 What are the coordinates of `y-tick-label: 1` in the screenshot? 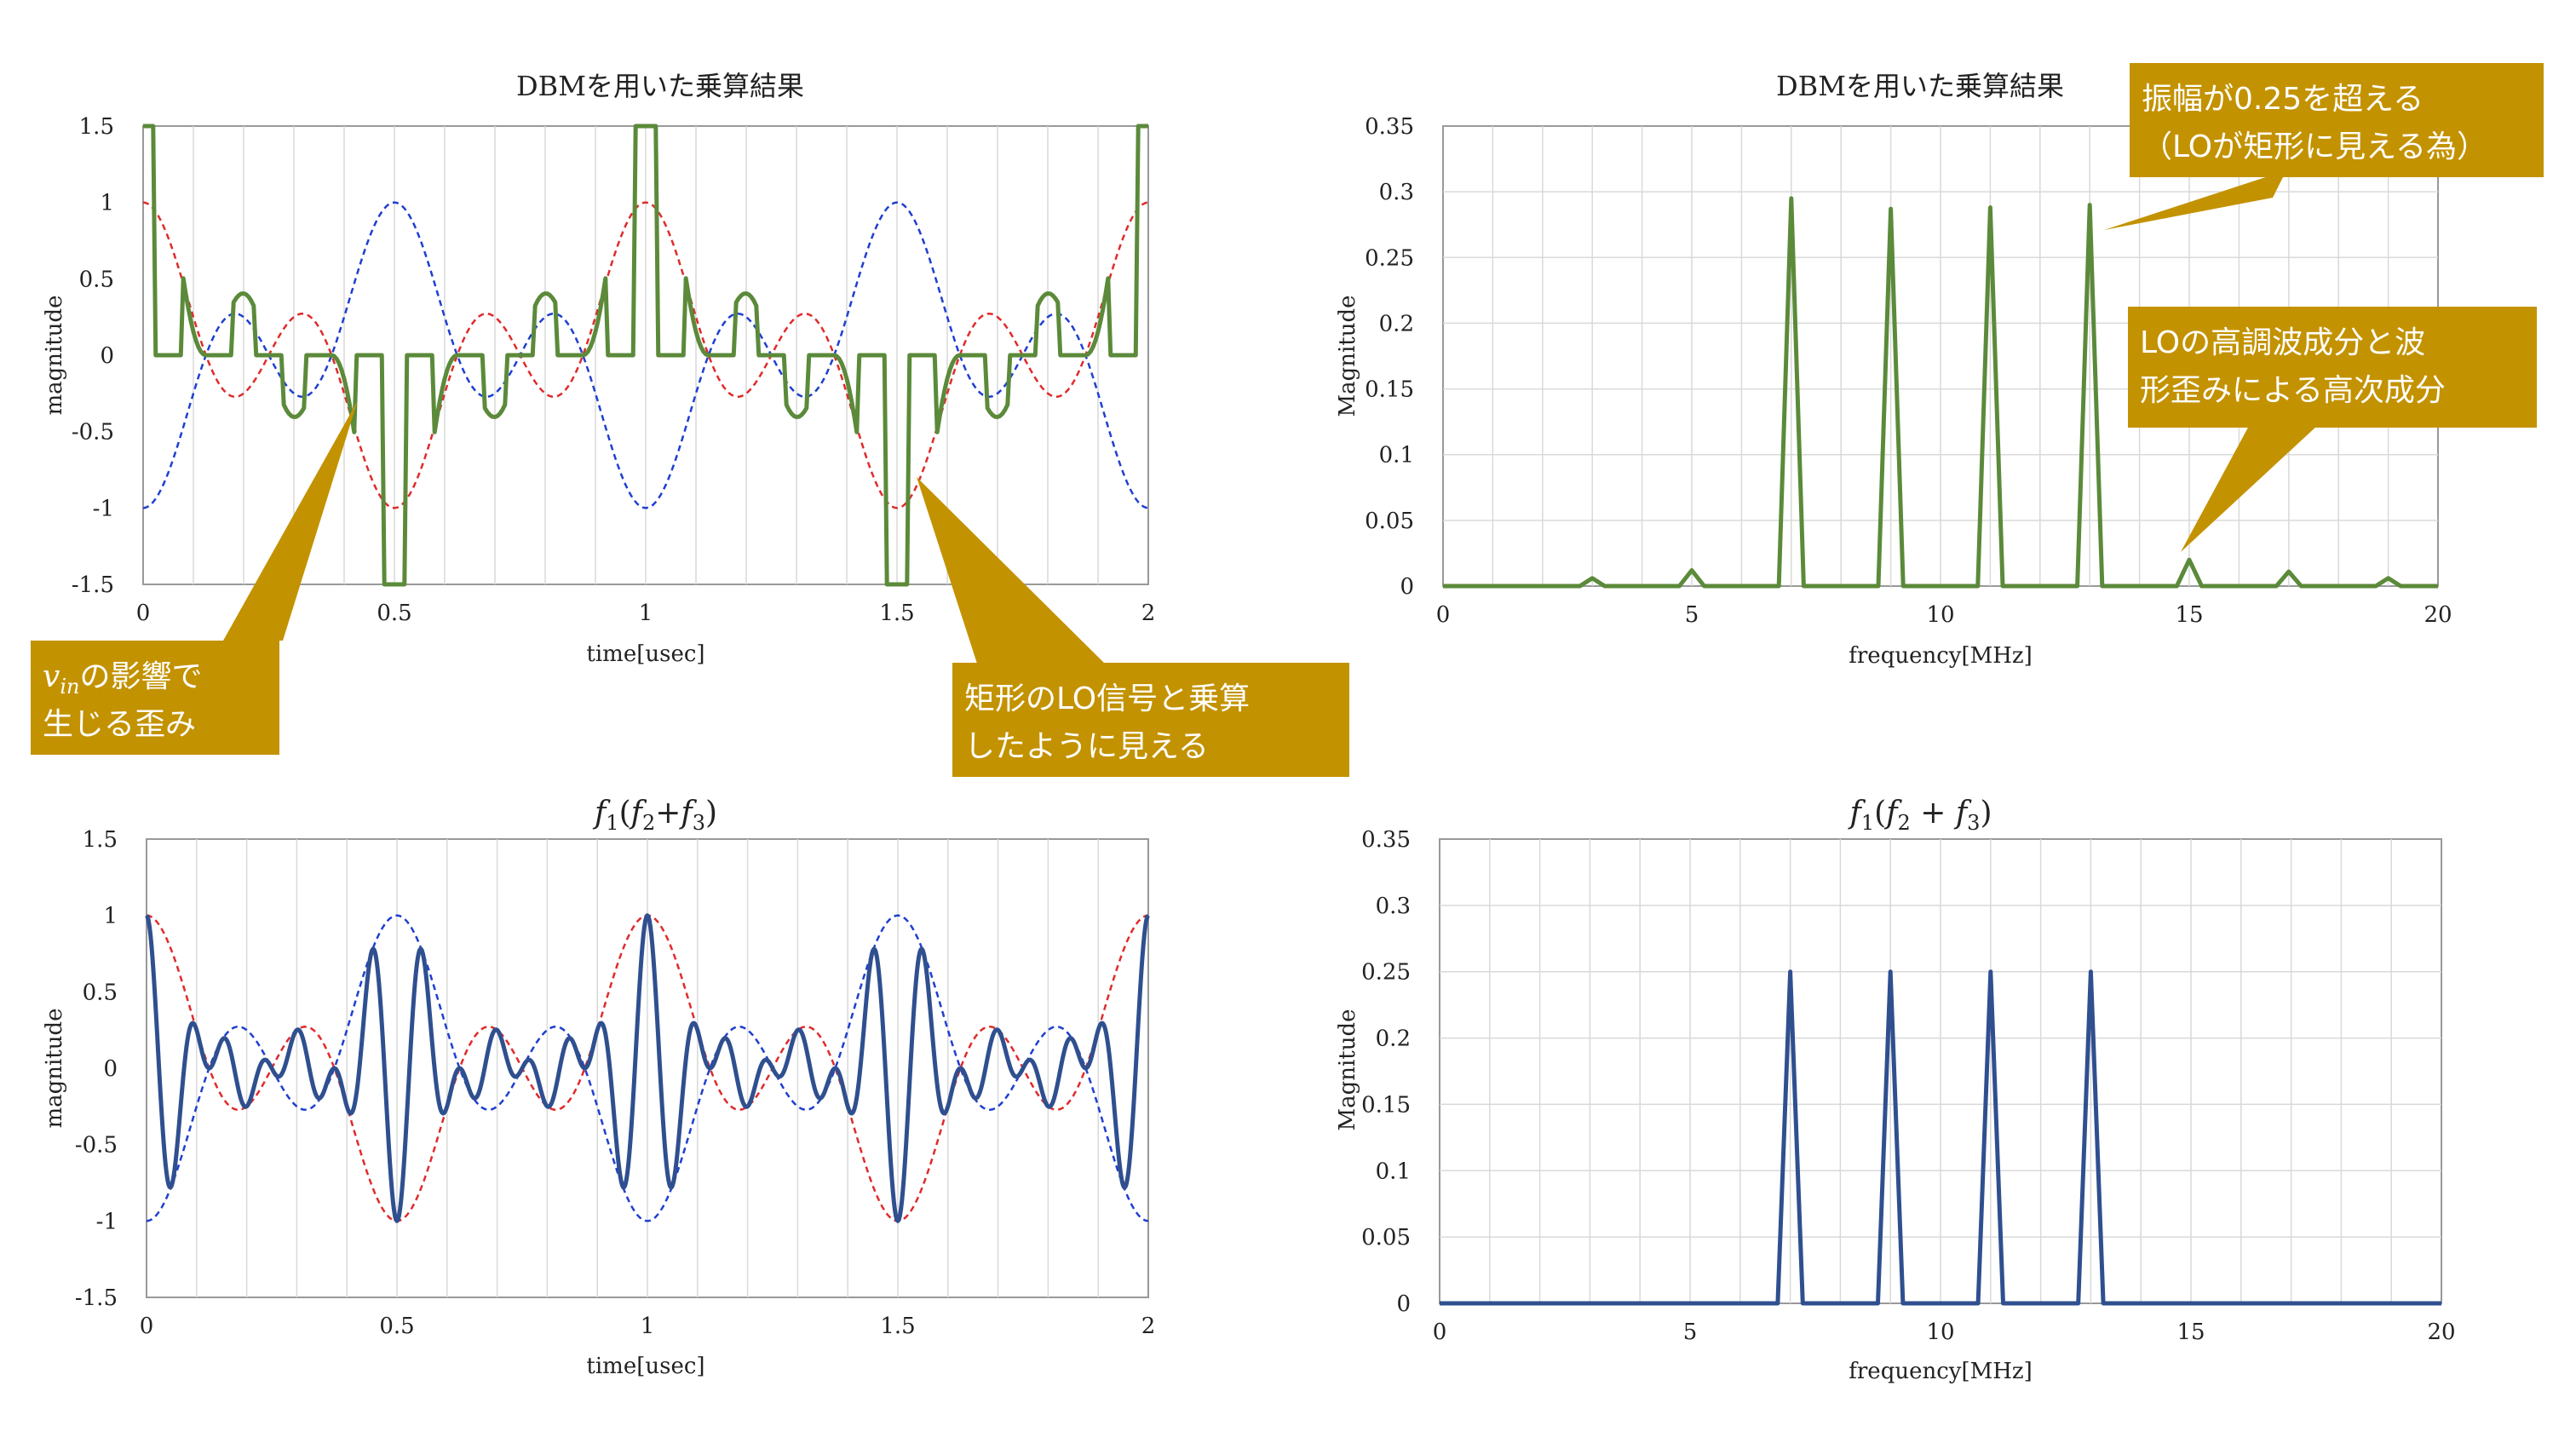 It's located at (107, 204).